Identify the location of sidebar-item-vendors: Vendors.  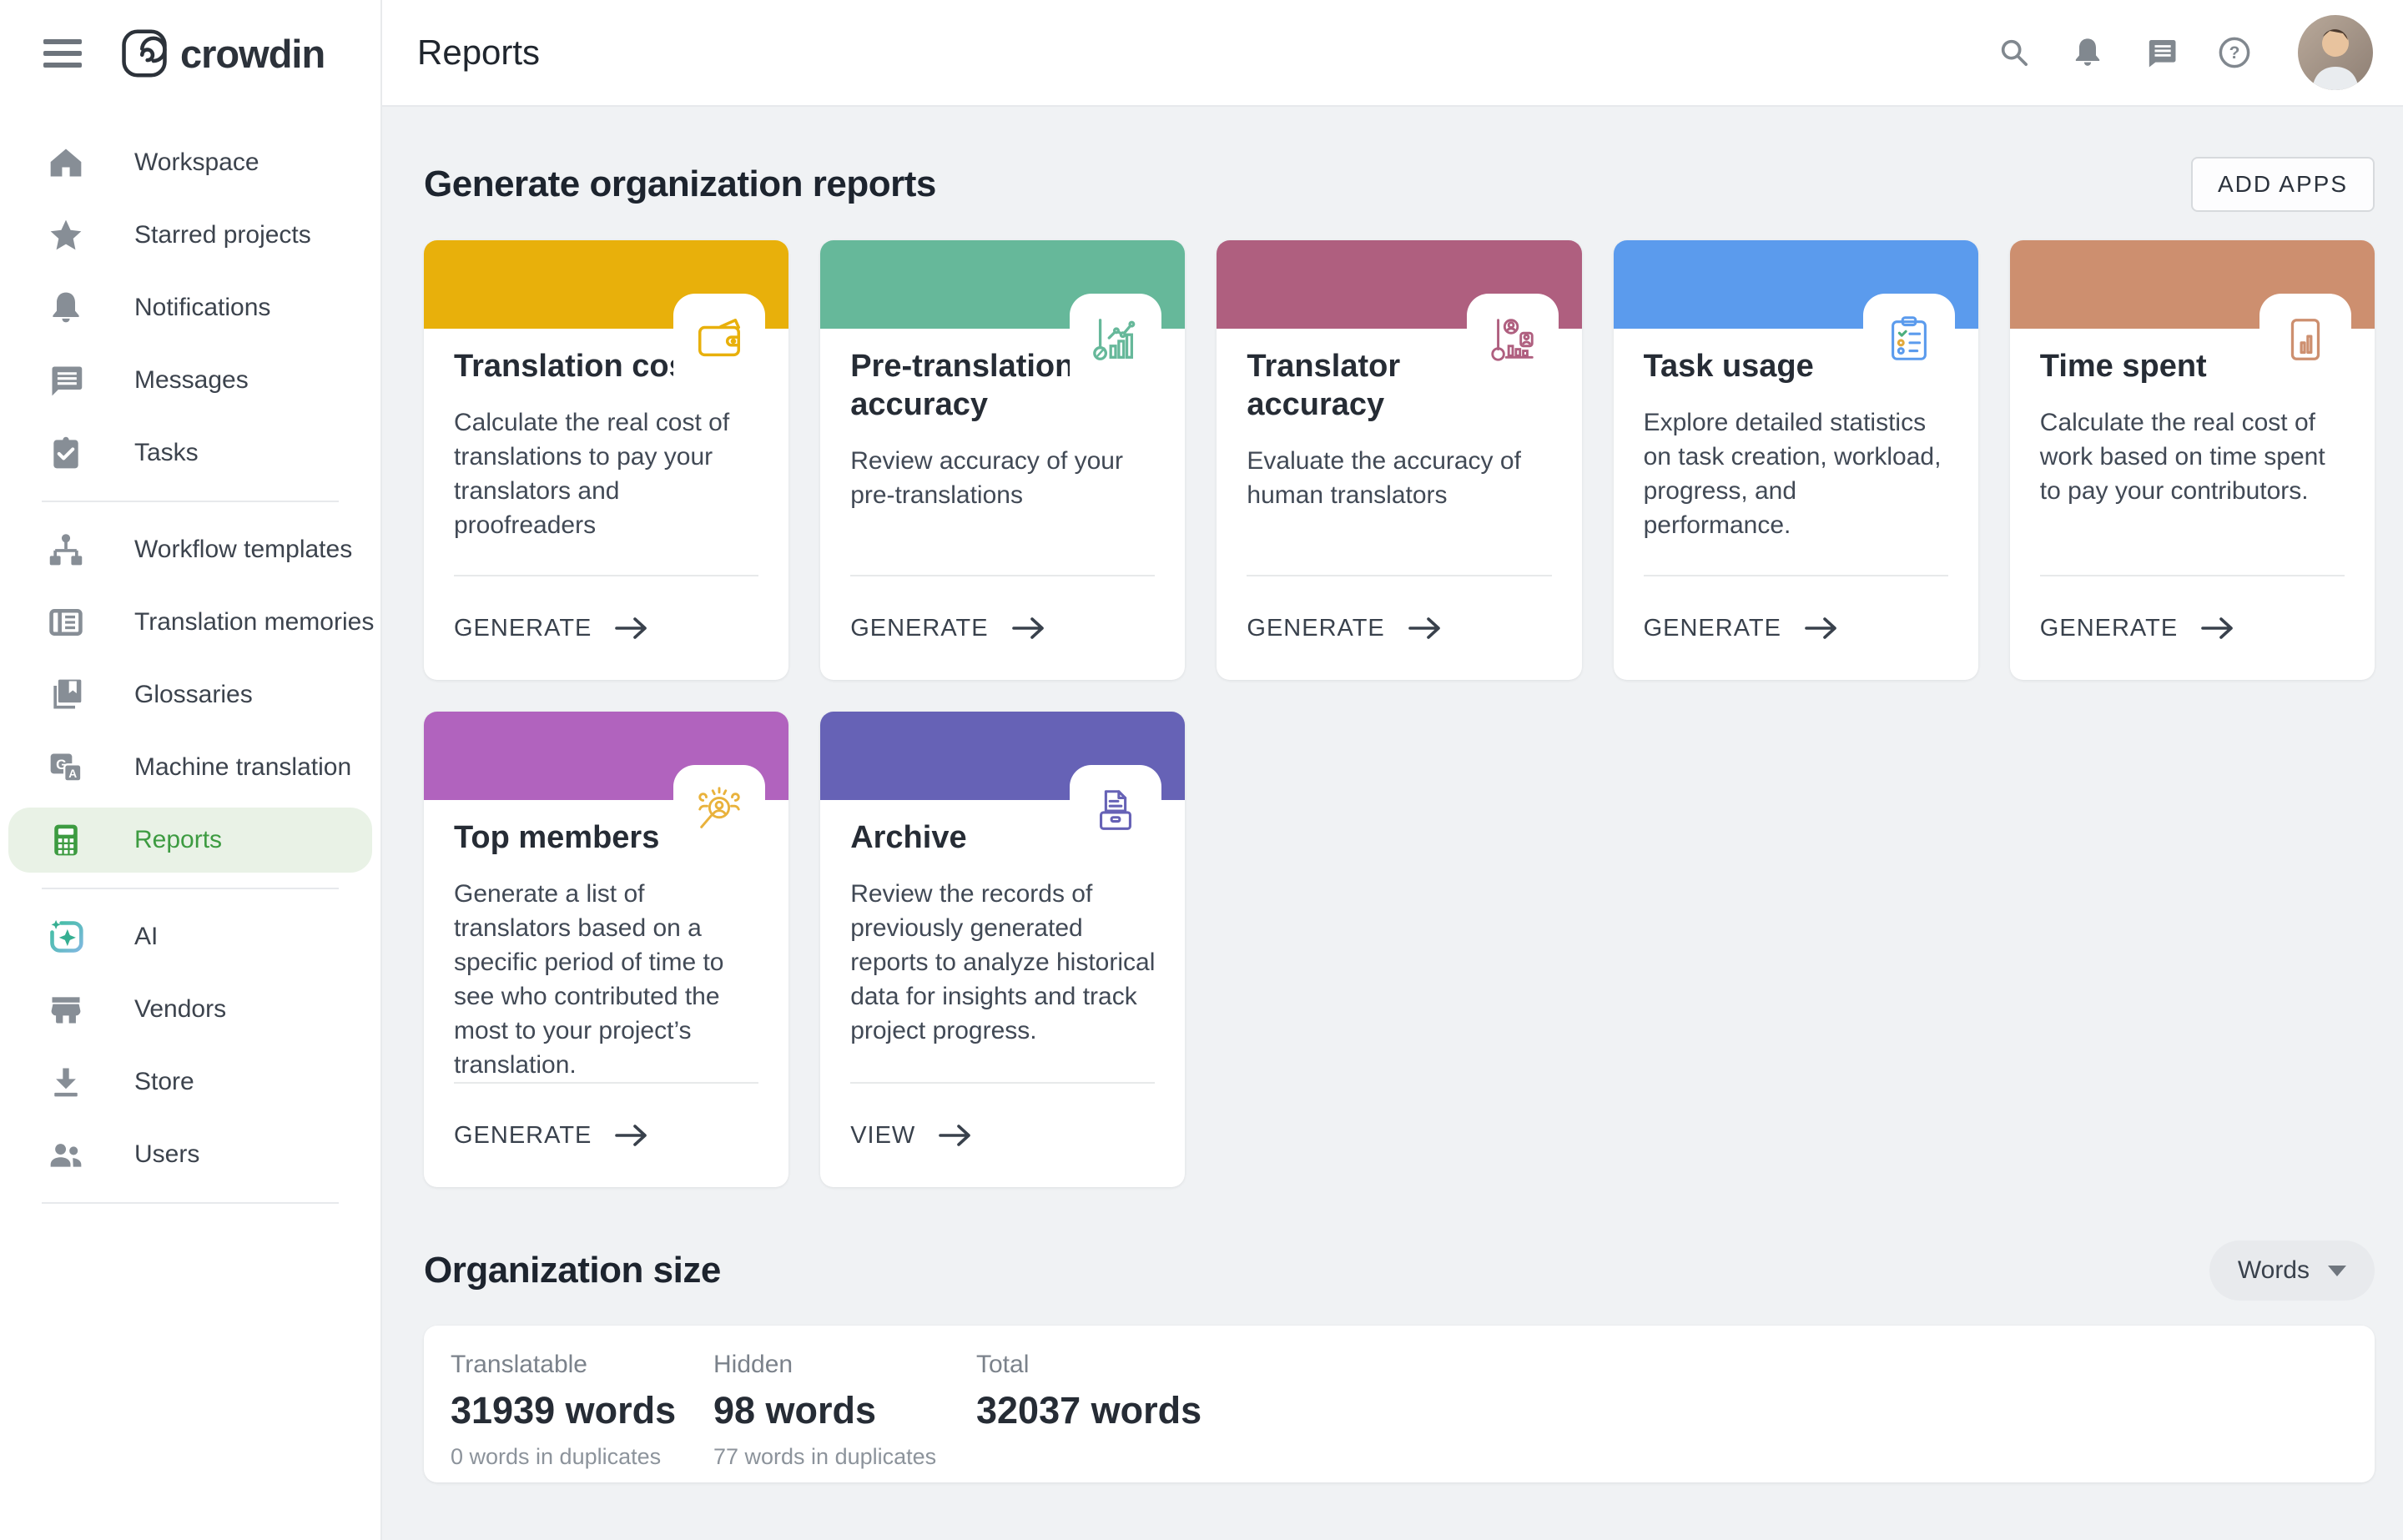
(190, 1009).